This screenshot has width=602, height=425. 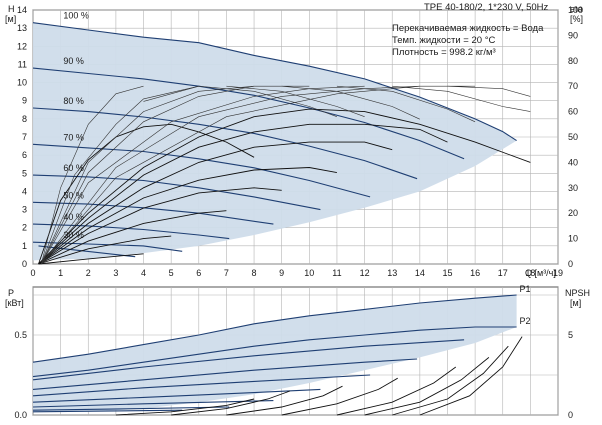 I want to click on x-tick-label: 5, so click(x=171, y=273).